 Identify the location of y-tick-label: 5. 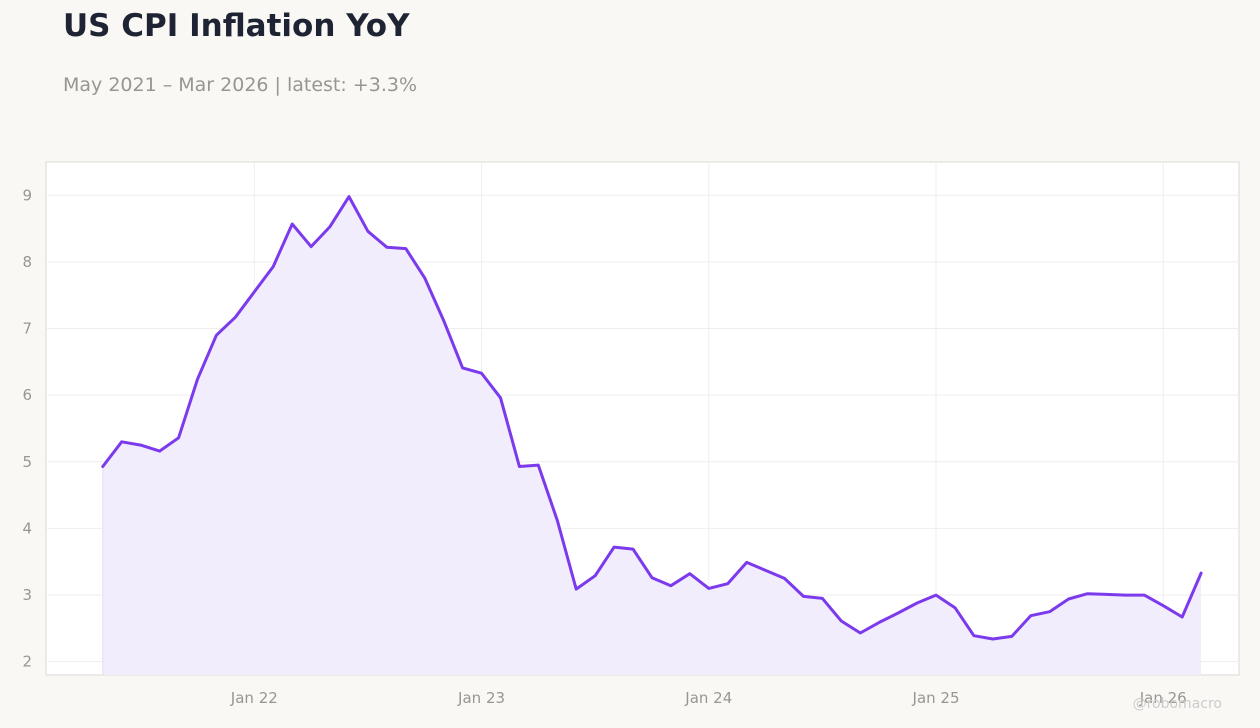
(27, 462).